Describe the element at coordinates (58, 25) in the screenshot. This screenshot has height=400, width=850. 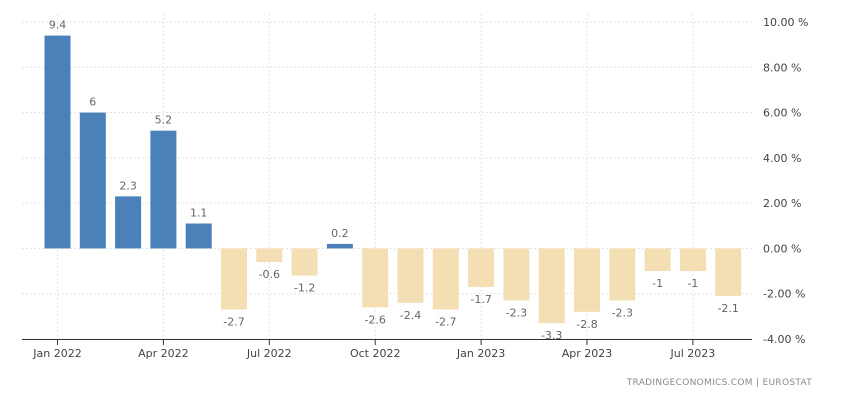
I see `data-label: 9.4` at that location.